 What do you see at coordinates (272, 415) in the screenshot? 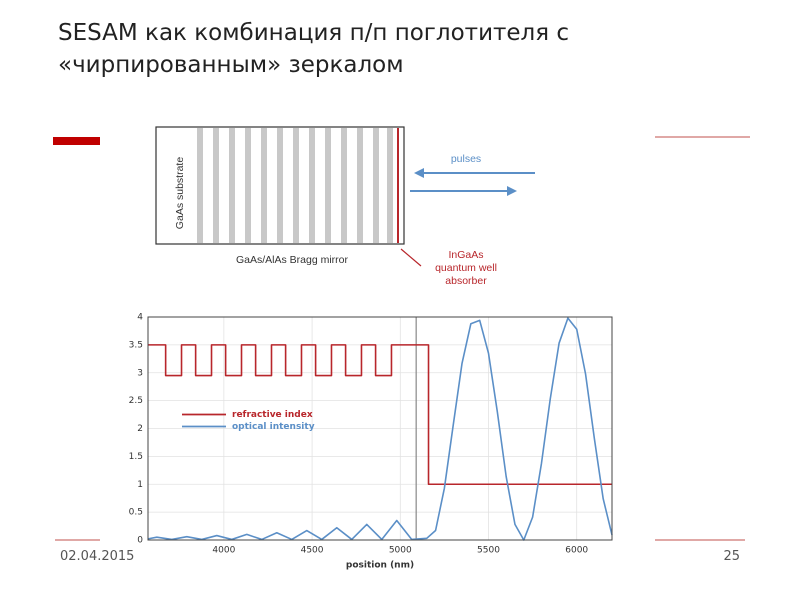
I see `legend-label: refractive index` at bounding box center [272, 415].